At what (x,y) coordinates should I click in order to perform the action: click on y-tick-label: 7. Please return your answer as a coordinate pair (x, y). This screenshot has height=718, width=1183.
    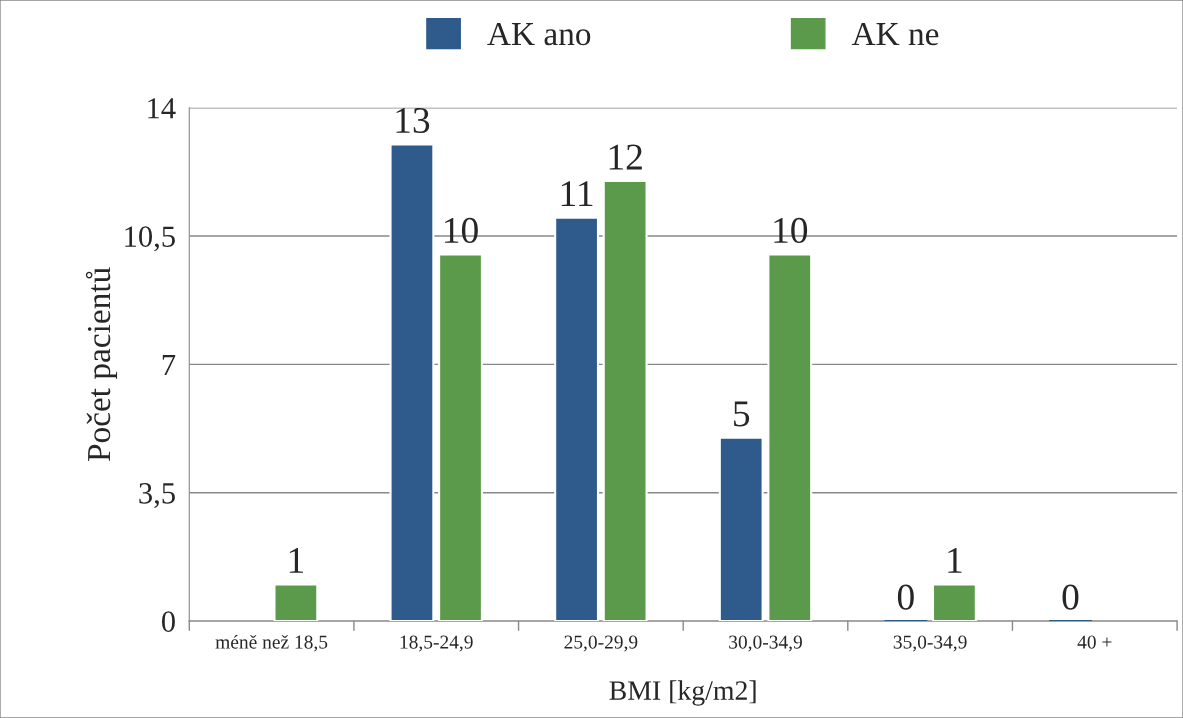
    Looking at the image, I should click on (169, 364).